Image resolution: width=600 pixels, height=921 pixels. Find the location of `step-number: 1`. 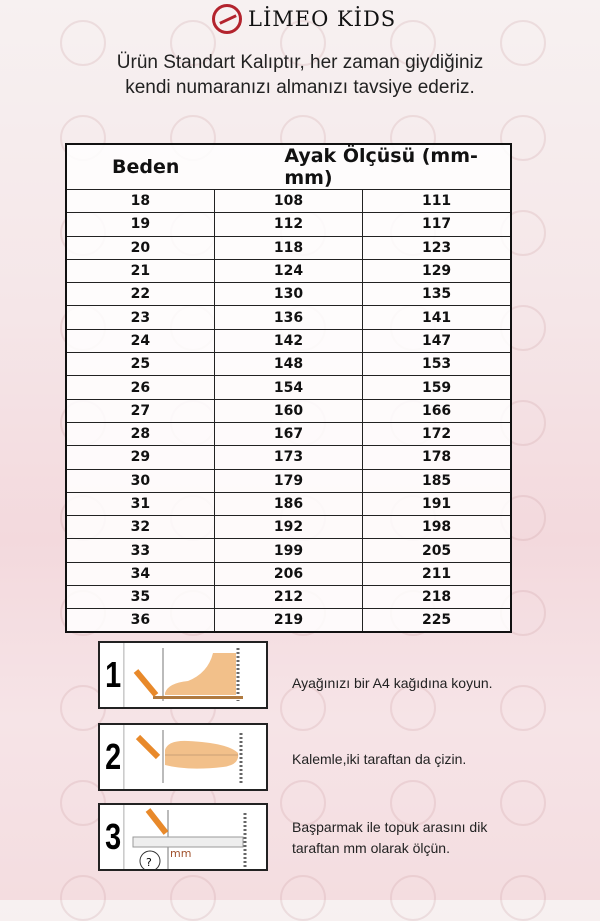

step-number: 1 is located at coordinates (114, 675).